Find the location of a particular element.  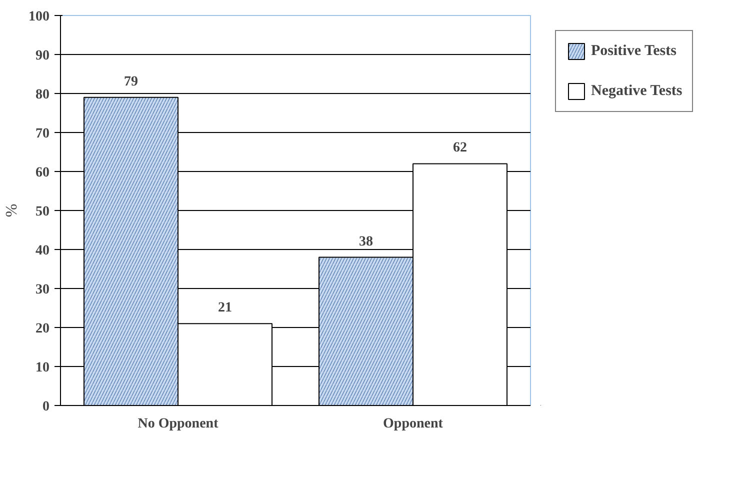

legend-label: Positive Tests is located at coordinates (633, 51).